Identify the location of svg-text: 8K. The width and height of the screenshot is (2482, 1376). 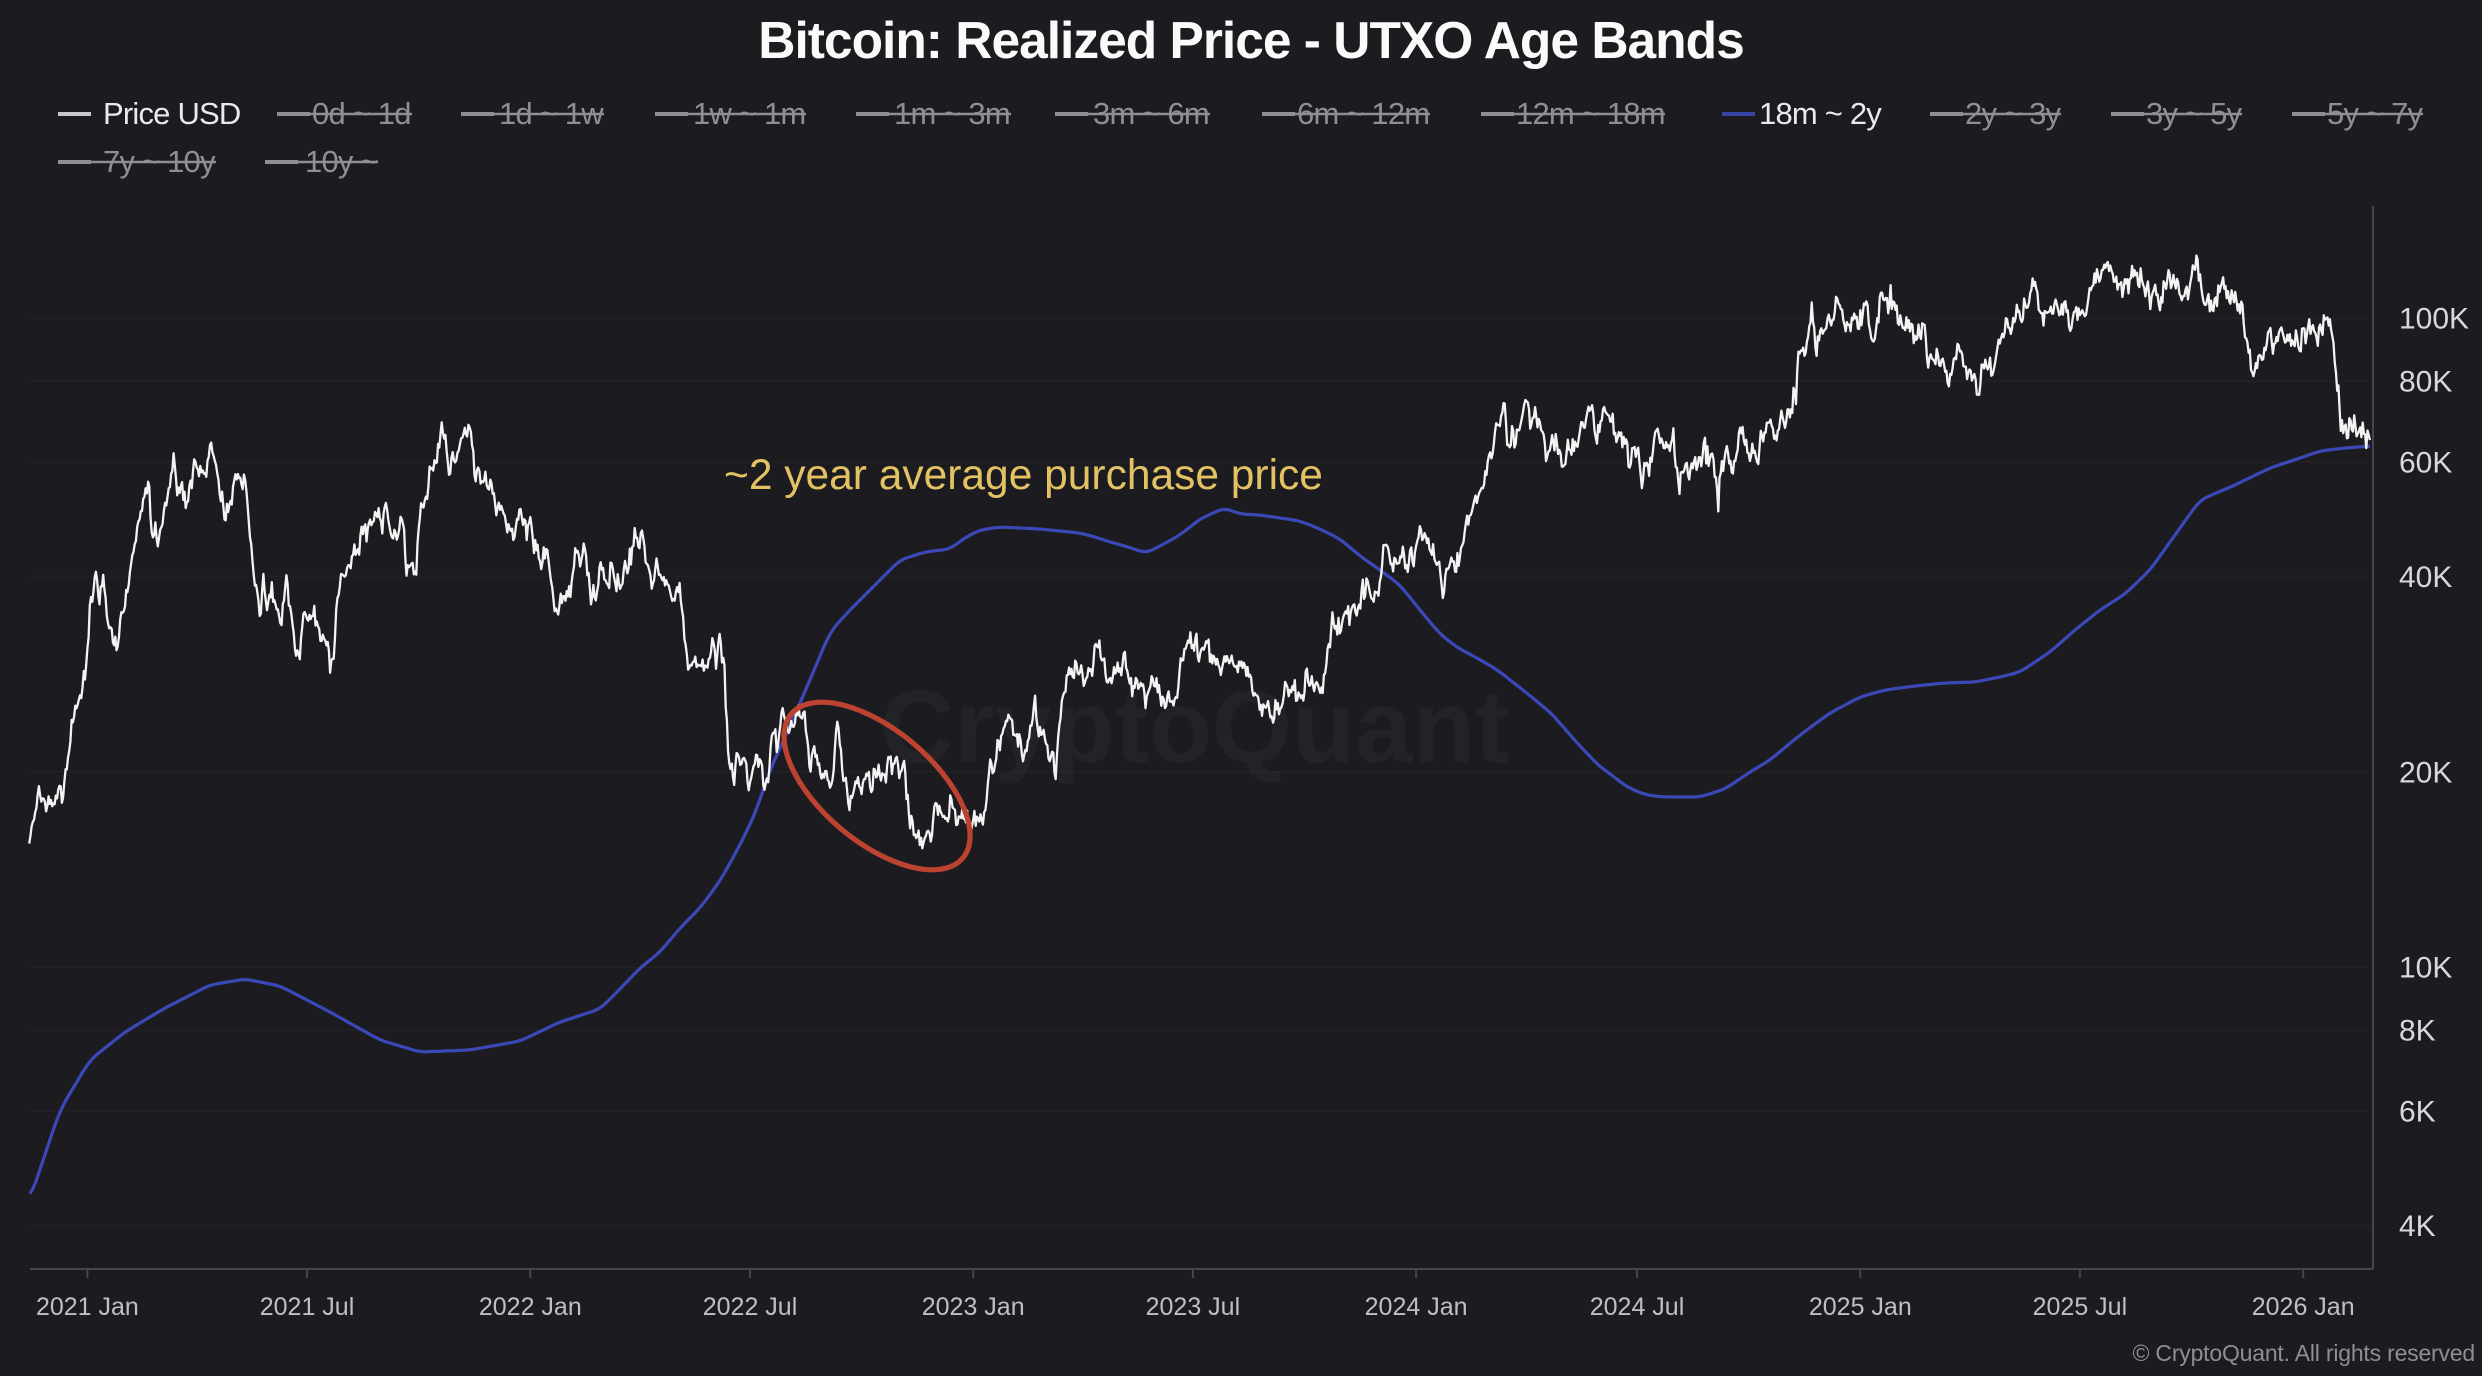
(2417, 1031).